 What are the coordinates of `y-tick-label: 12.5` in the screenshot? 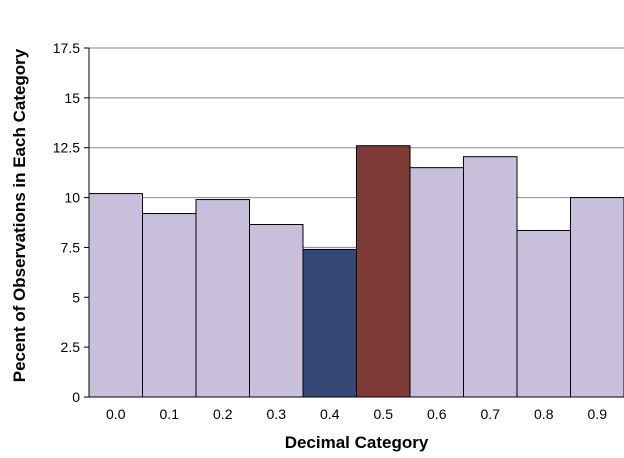 It's located at (66, 148).